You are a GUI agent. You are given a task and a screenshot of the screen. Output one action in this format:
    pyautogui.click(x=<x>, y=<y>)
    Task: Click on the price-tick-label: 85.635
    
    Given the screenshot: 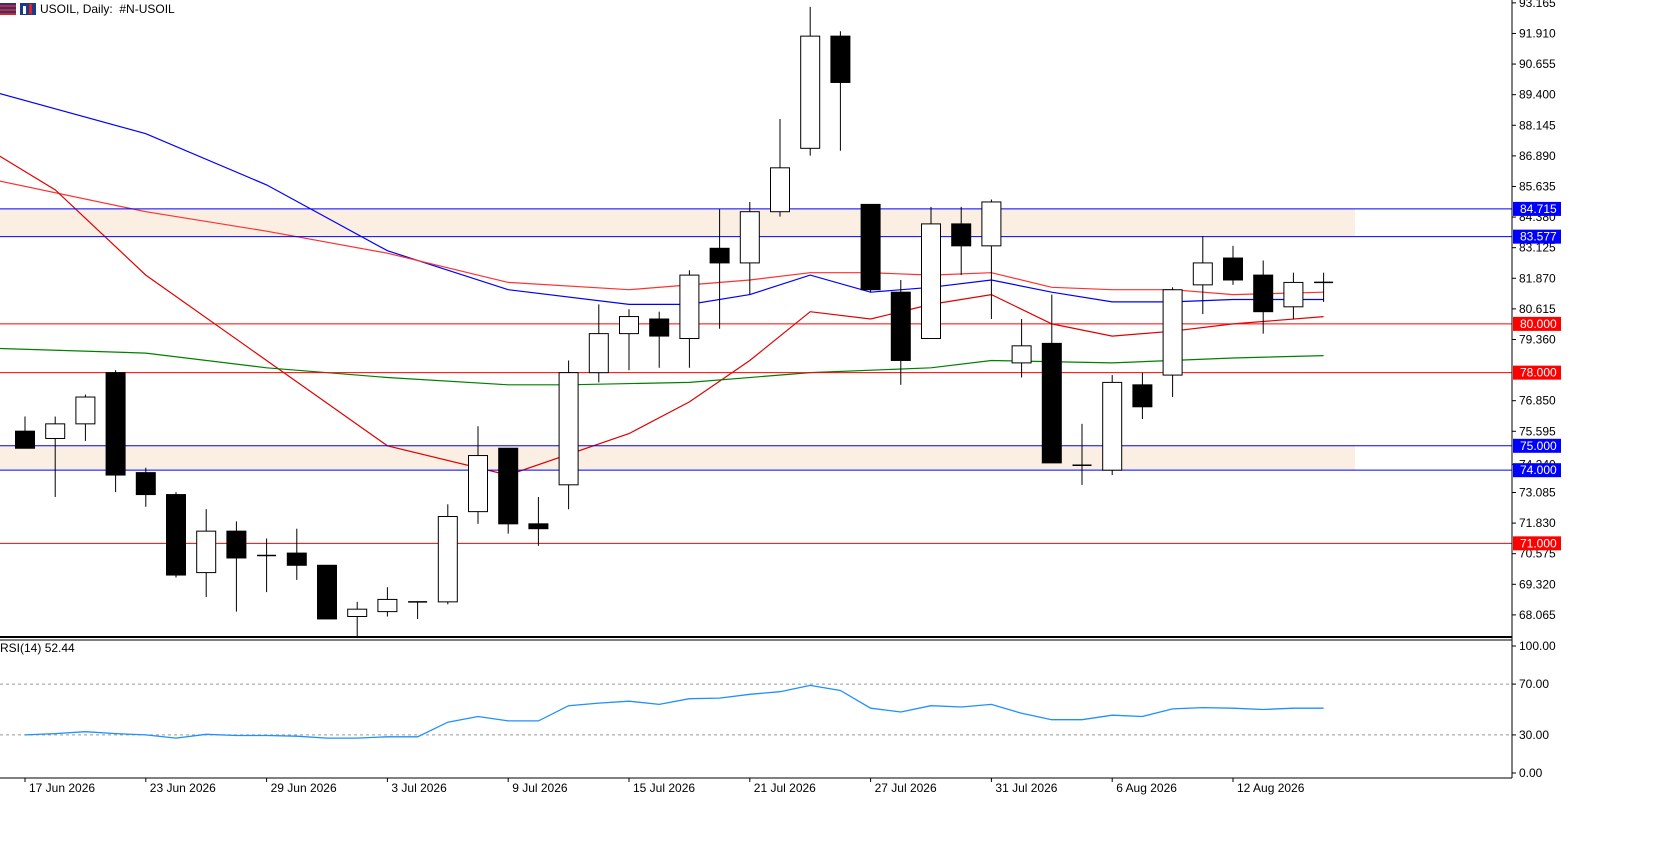 What is the action you would take?
    pyautogui.click(x=1537, y=186)
    